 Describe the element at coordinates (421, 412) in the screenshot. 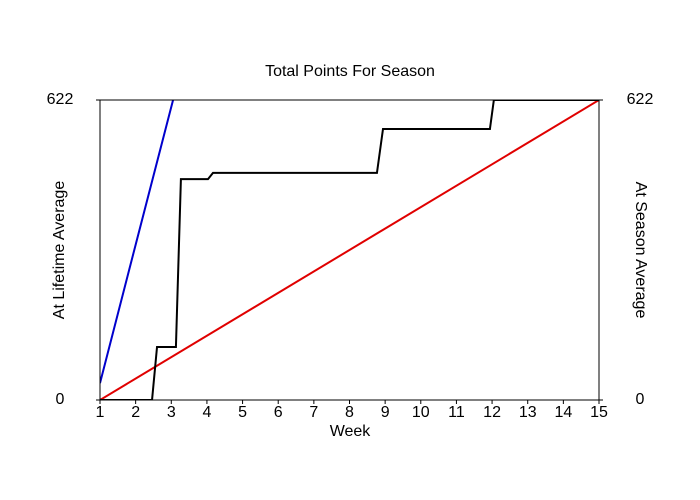

I see `x-tick-label: 10` at that location.